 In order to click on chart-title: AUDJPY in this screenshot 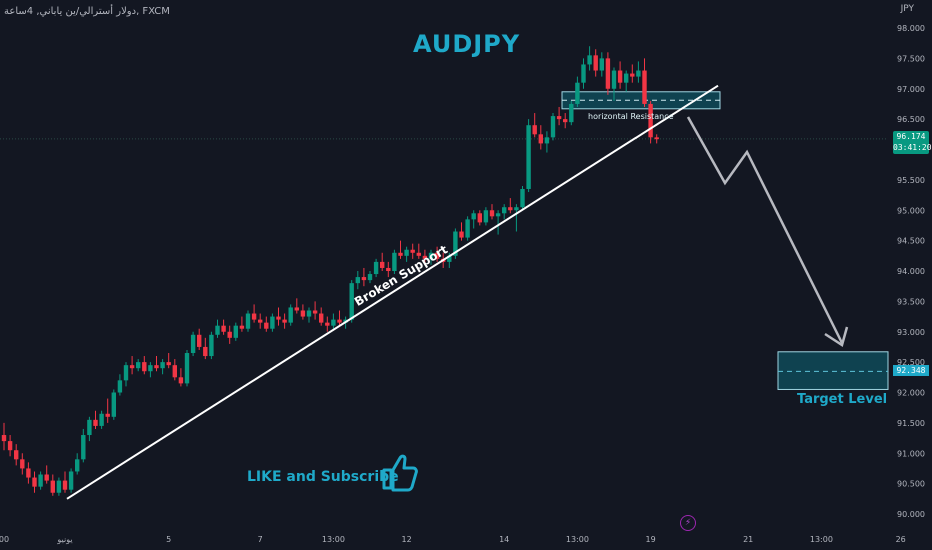, I will do `click(467, 44)`.